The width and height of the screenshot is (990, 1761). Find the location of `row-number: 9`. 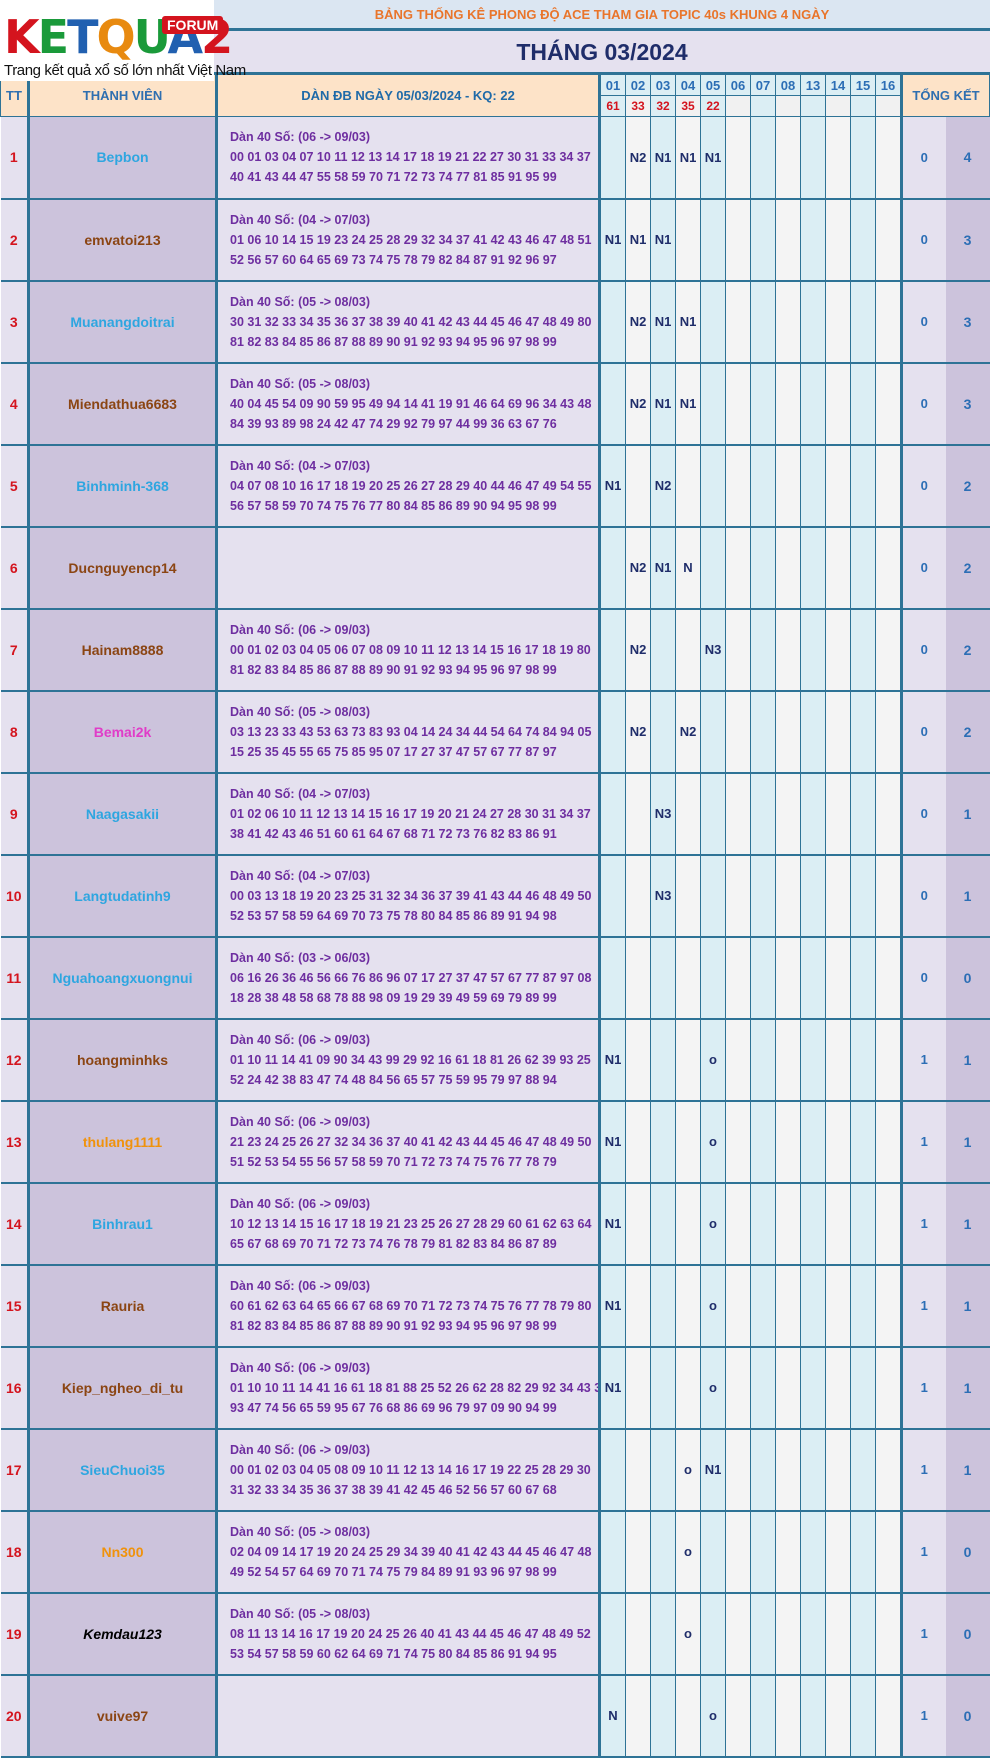

row-number: 9 is located at coordinates (15, 814).